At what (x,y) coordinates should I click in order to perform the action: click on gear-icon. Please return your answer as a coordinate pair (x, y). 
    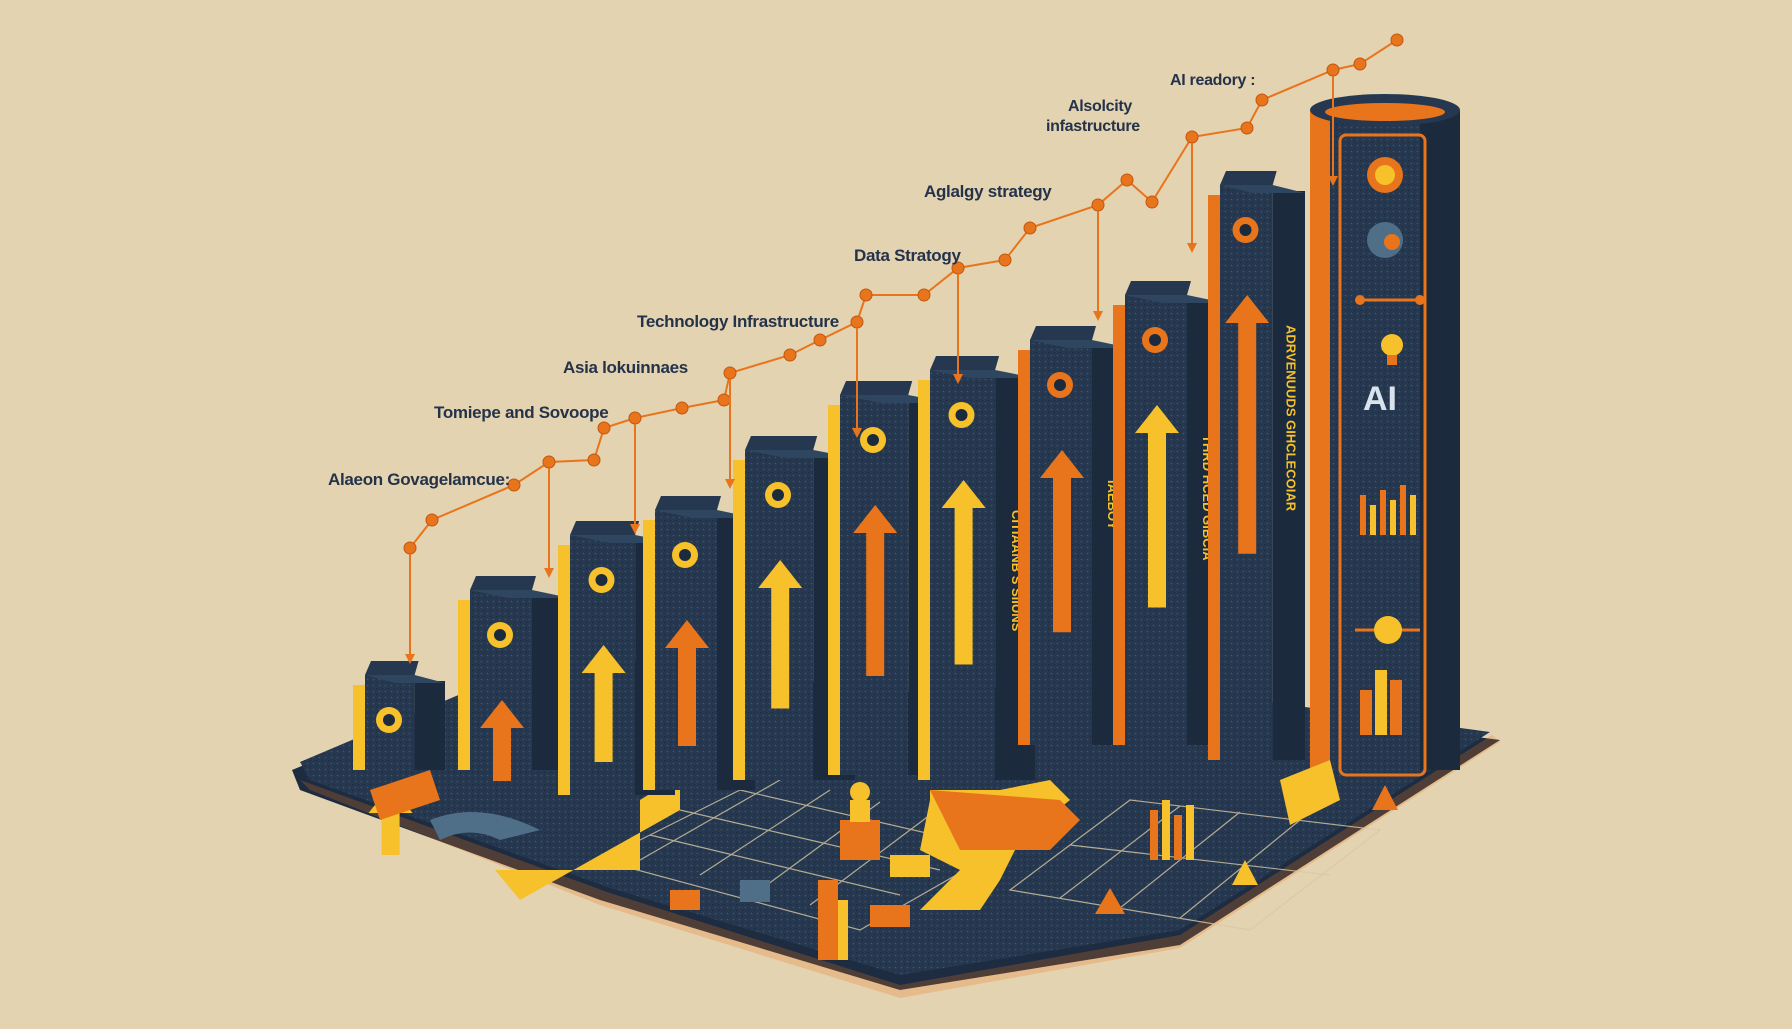
    Looking at the image, I should click on (1385, 175).